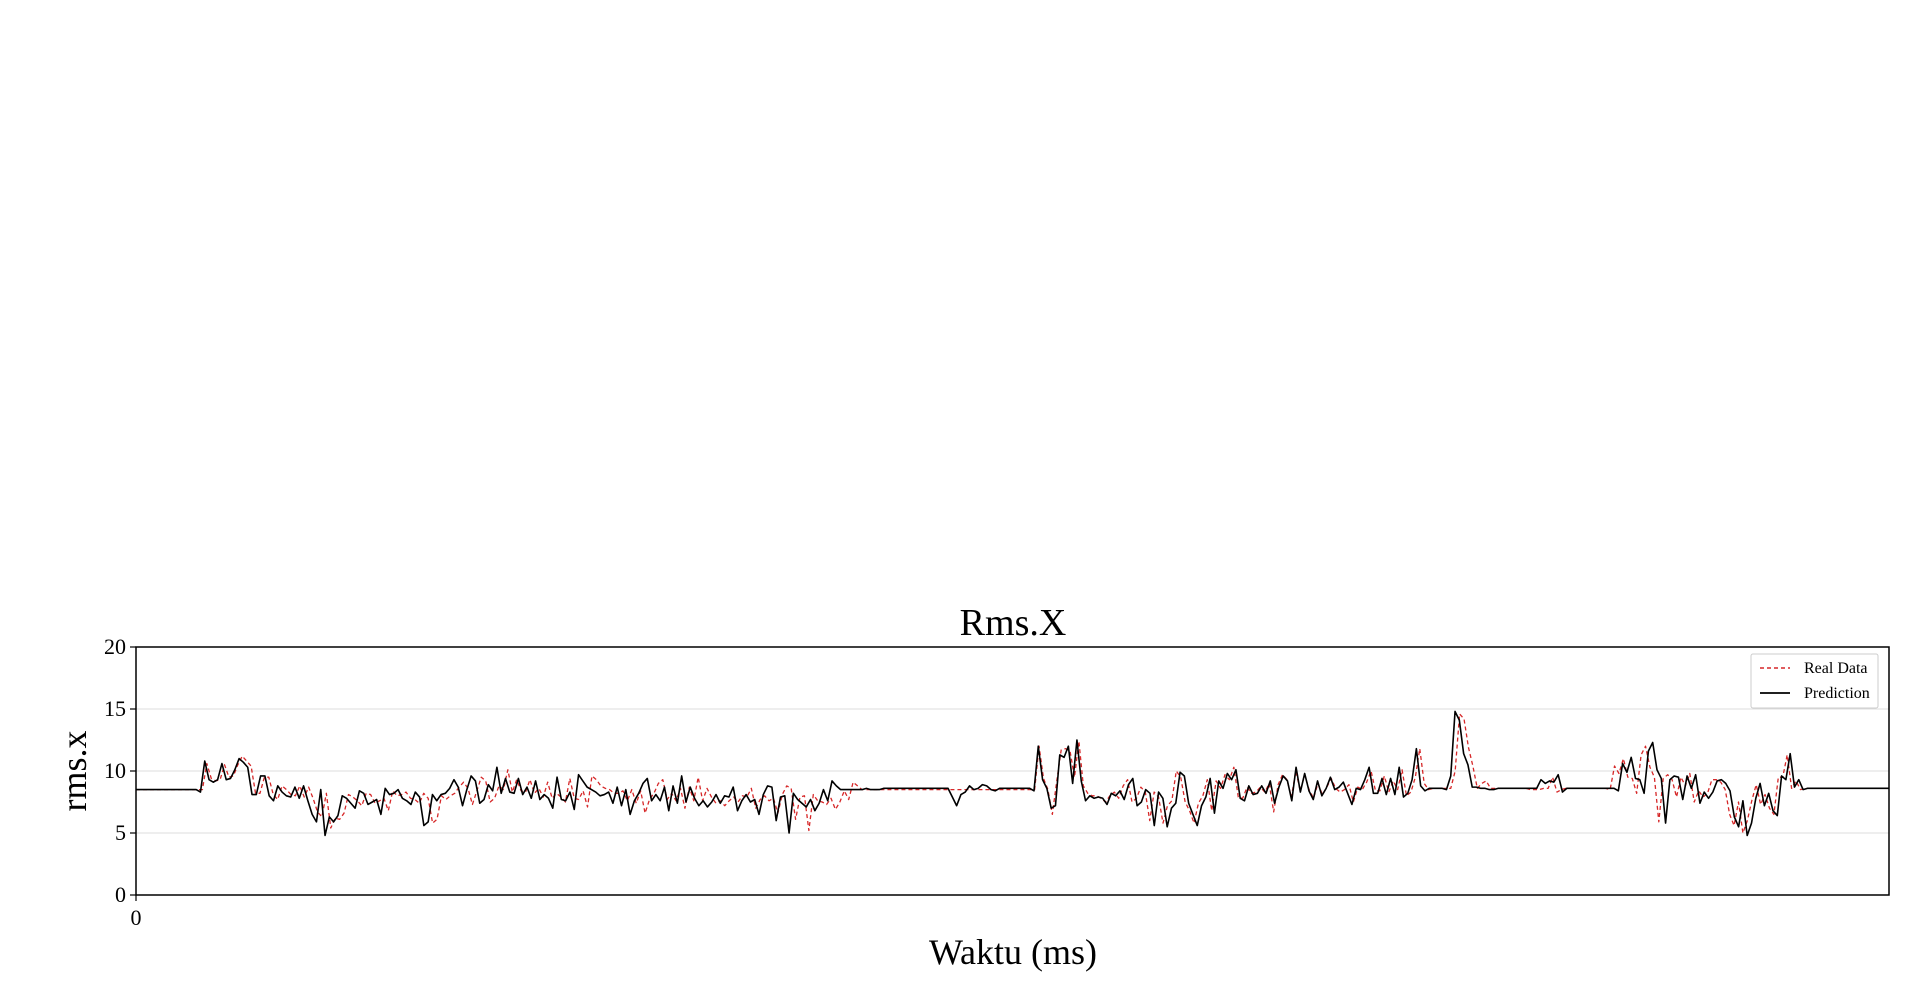  Describe the element at coordinates (120, 894) in the screenshot. I see `y-tick-label: 0` at that location.